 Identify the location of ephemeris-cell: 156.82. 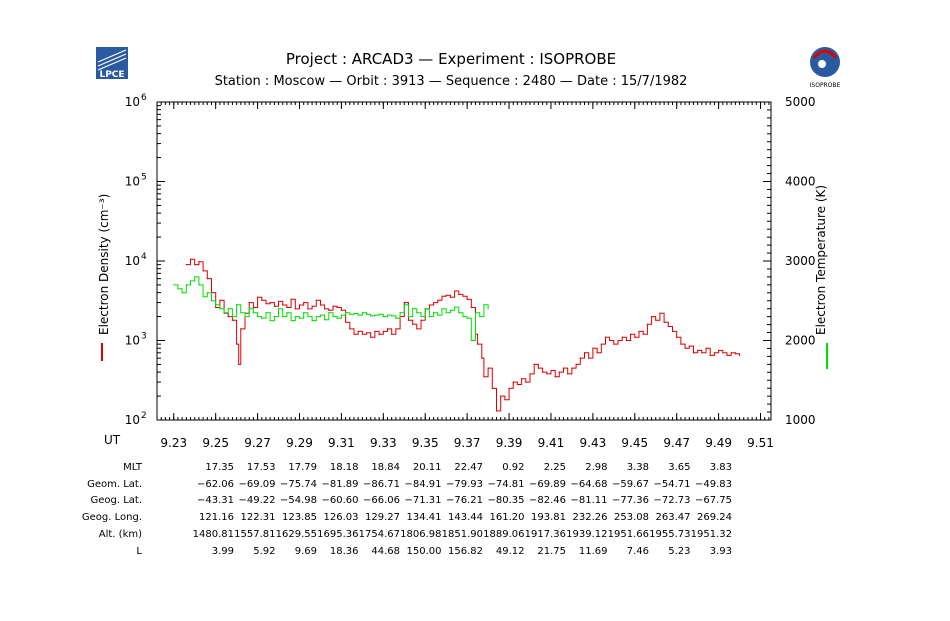
(465, 551).